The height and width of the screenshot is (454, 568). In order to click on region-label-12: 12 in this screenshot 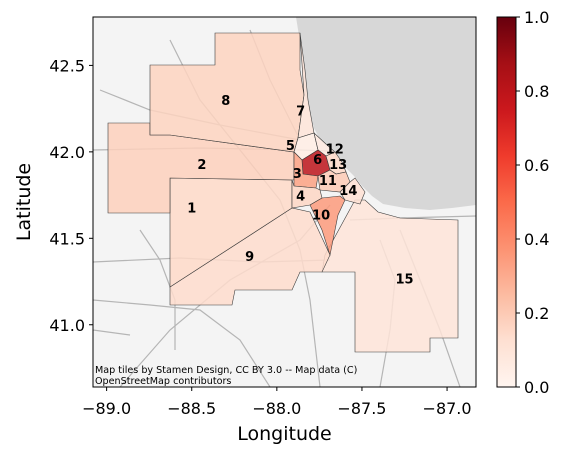, I will do `click(335, 150)`.